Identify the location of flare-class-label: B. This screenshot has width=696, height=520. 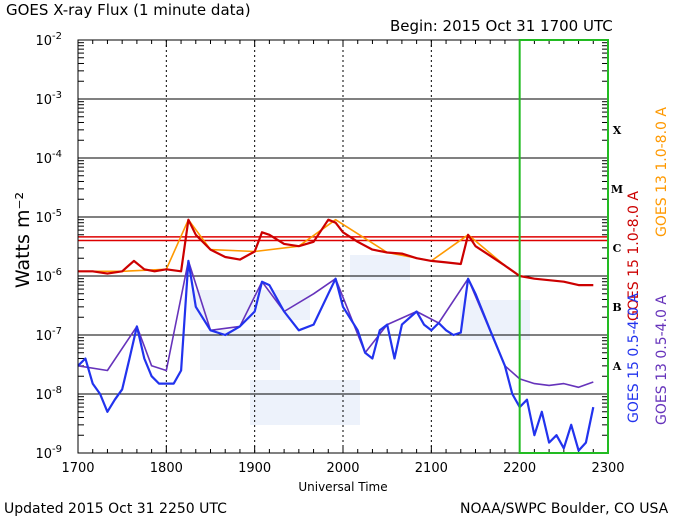
(616, 307).